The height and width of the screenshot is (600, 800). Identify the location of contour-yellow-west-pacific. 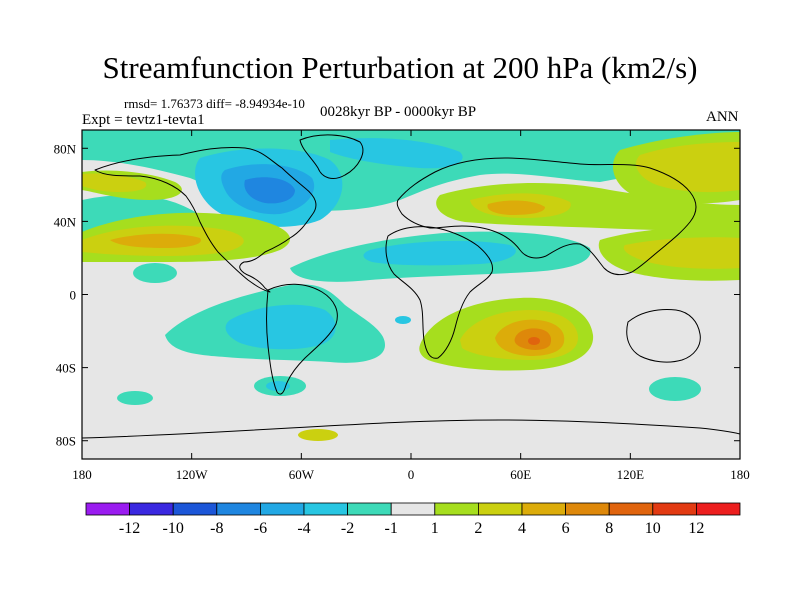
(681, 253).